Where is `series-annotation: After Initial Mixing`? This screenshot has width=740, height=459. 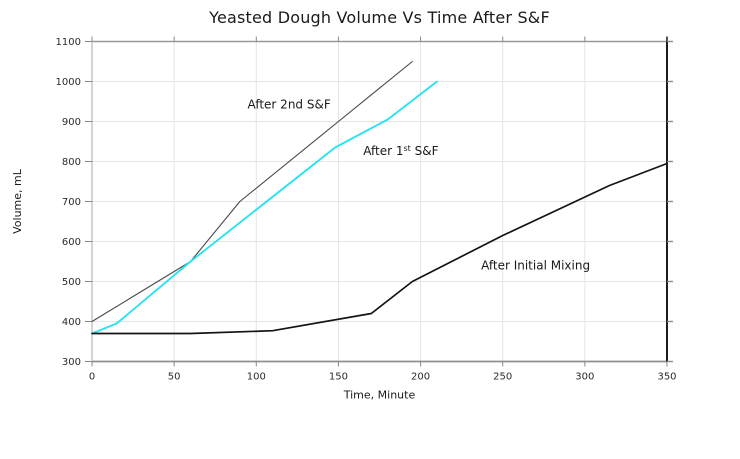
series-annotation: After Initial Mixing is located at coordinates (535, 266).